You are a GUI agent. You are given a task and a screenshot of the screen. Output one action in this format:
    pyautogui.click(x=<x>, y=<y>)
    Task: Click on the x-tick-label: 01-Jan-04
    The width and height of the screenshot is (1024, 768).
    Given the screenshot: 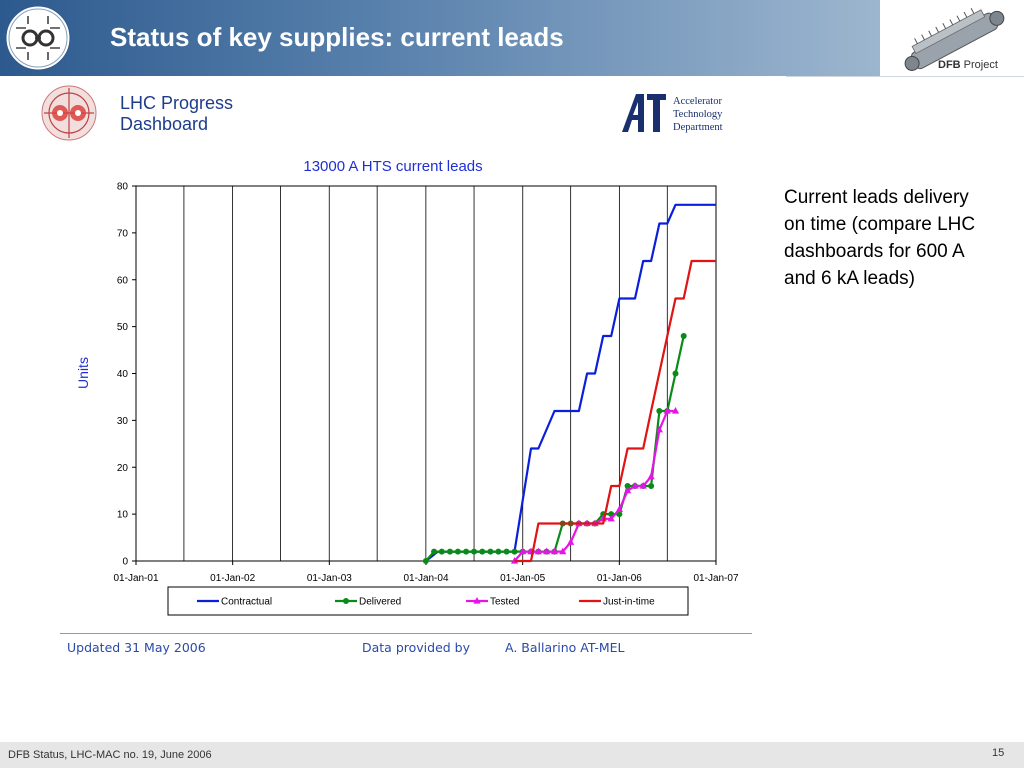 What is the action you would take?
    pyautogui.click(x=425, y=578)
    